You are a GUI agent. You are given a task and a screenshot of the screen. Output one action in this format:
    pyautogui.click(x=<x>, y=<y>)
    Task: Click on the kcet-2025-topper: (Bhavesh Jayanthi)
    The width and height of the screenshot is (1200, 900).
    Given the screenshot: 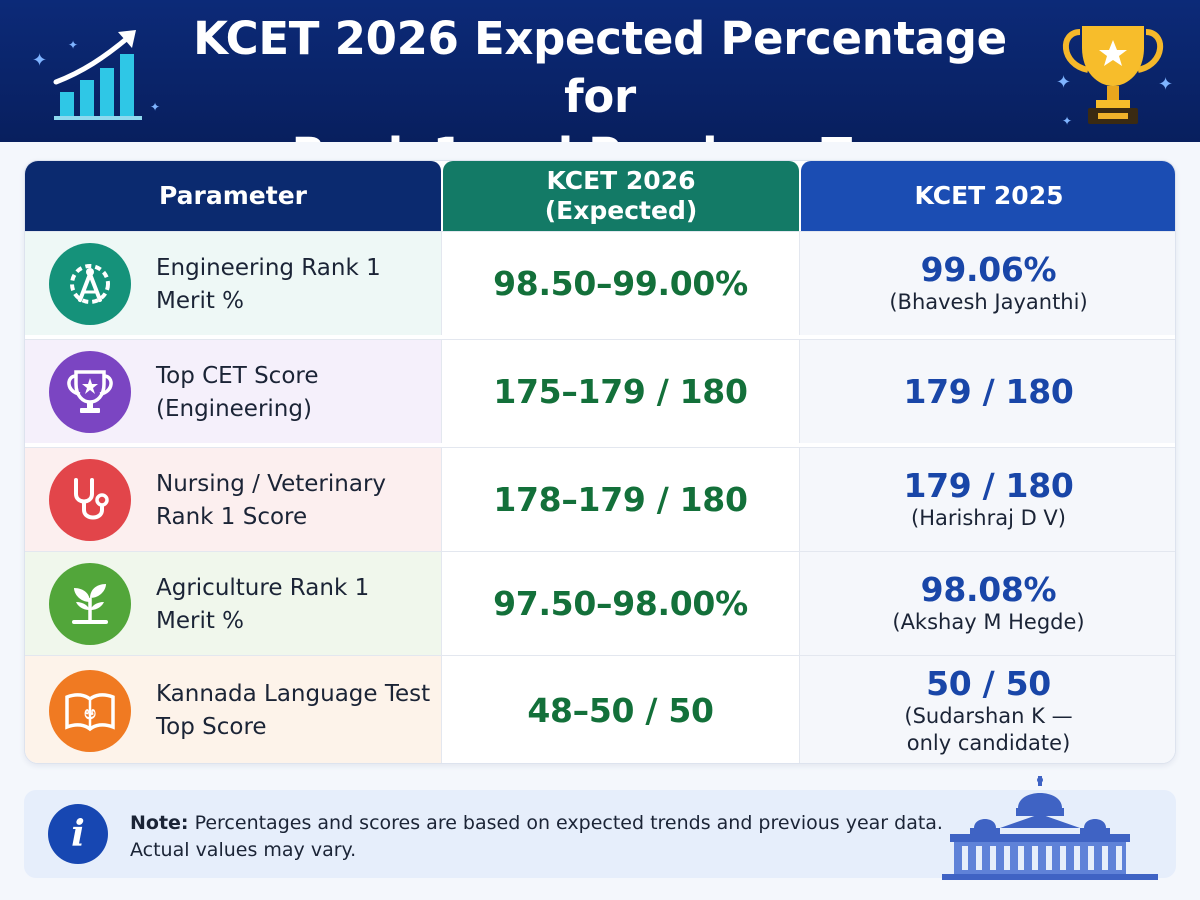 What is the action you would take?
    pyautogui.click(x=988, y=302)
    